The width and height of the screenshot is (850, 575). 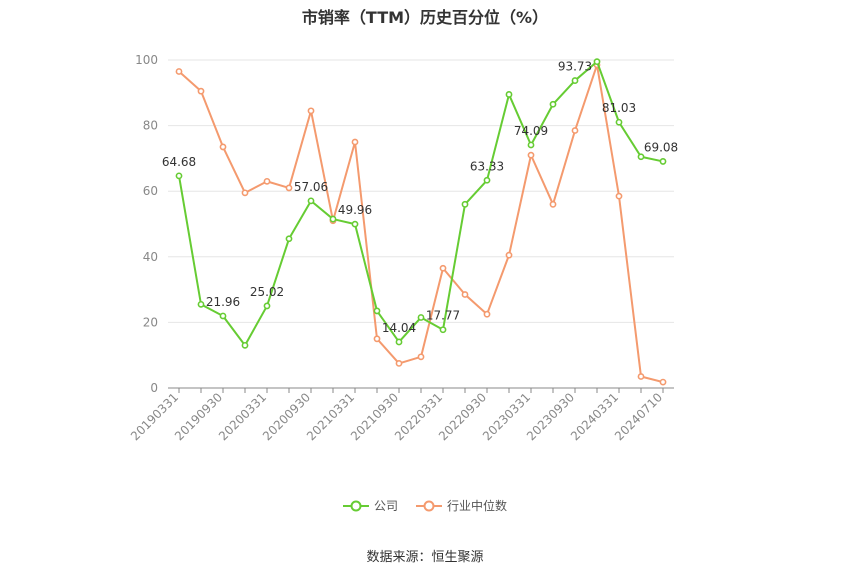 What do you see at coordinates (150, 257) in the screenshot?
I see `y-tick-label: 40` at bounding box center [150, 257].